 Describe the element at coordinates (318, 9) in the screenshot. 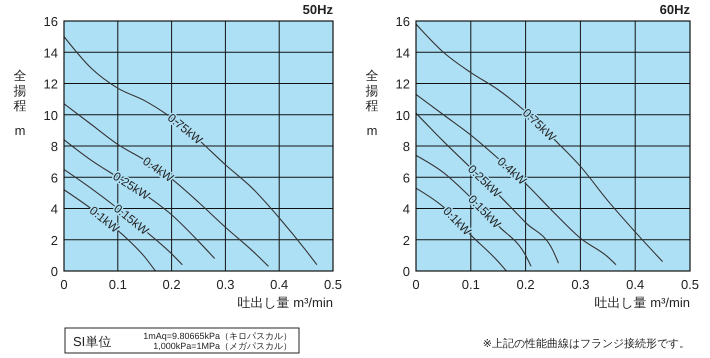

I see `chart-title: 50Hz` at that location.